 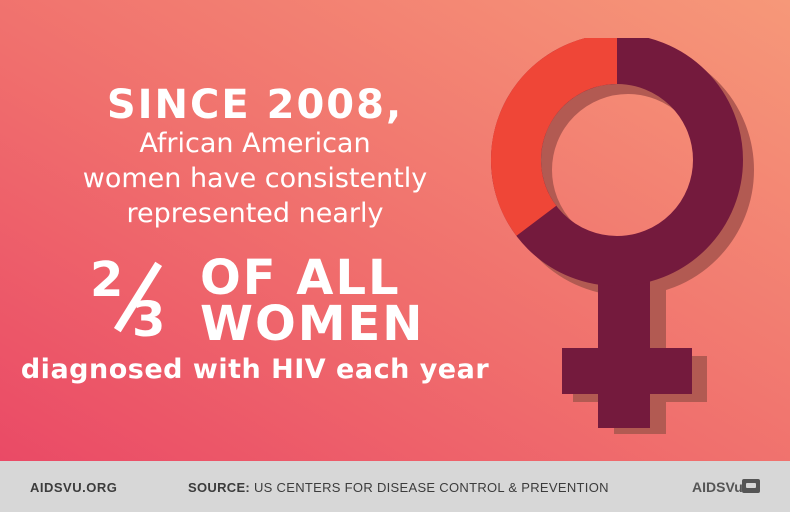 What do you see at coordinates (255, 369) in the screenshot?
I see `diagnosed-text: diagnosed with HIV each year` at bounding box center [255, 369].